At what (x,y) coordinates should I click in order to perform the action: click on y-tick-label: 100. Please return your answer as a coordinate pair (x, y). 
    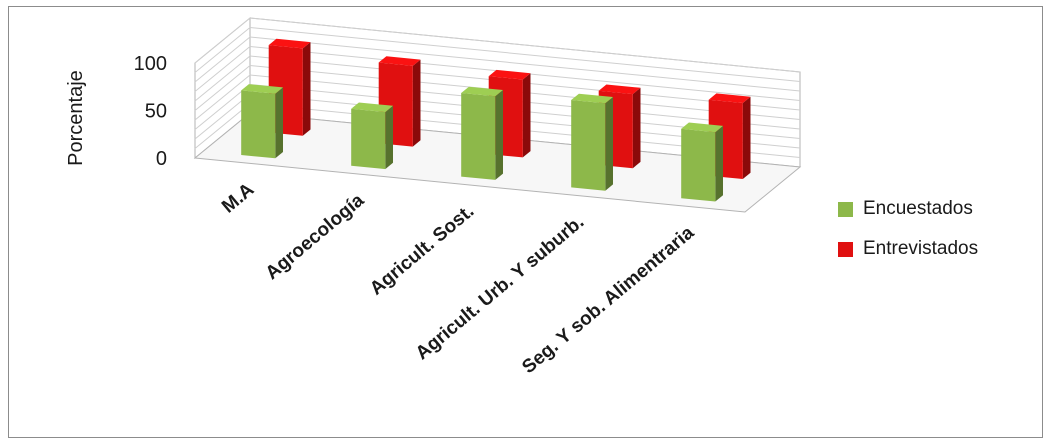
    Looking at the image, I should click on (150, 64).